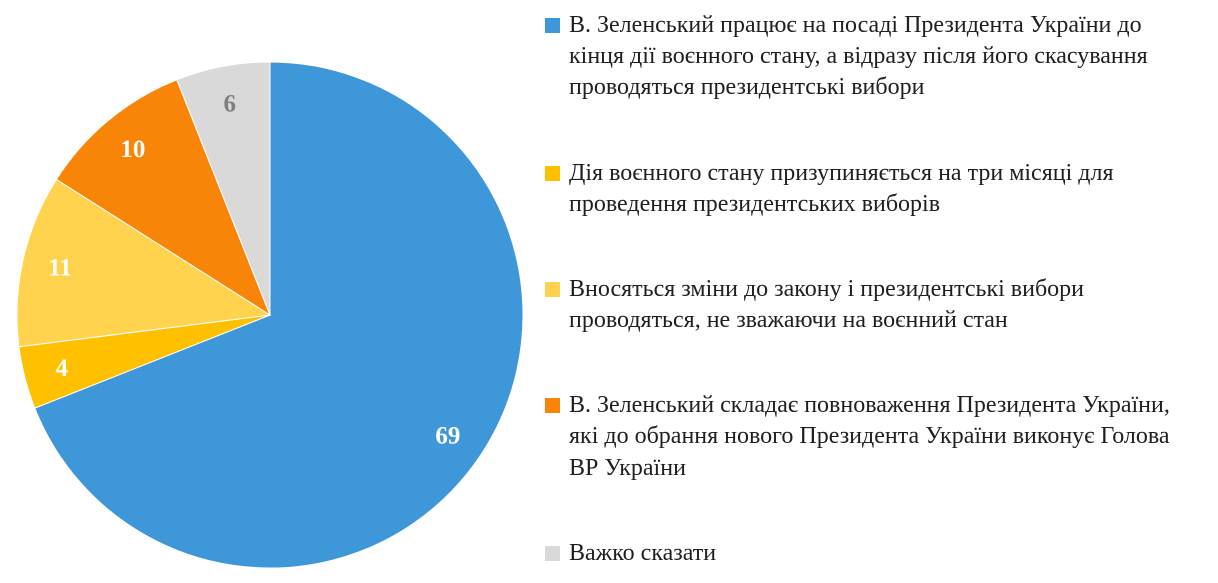 The width and height of the screenshot is (1218, 583). What do you see at coordinates (447, 435) in the screenshot?
I see `slice-value-label: 69` at bounding box center [447, 435].